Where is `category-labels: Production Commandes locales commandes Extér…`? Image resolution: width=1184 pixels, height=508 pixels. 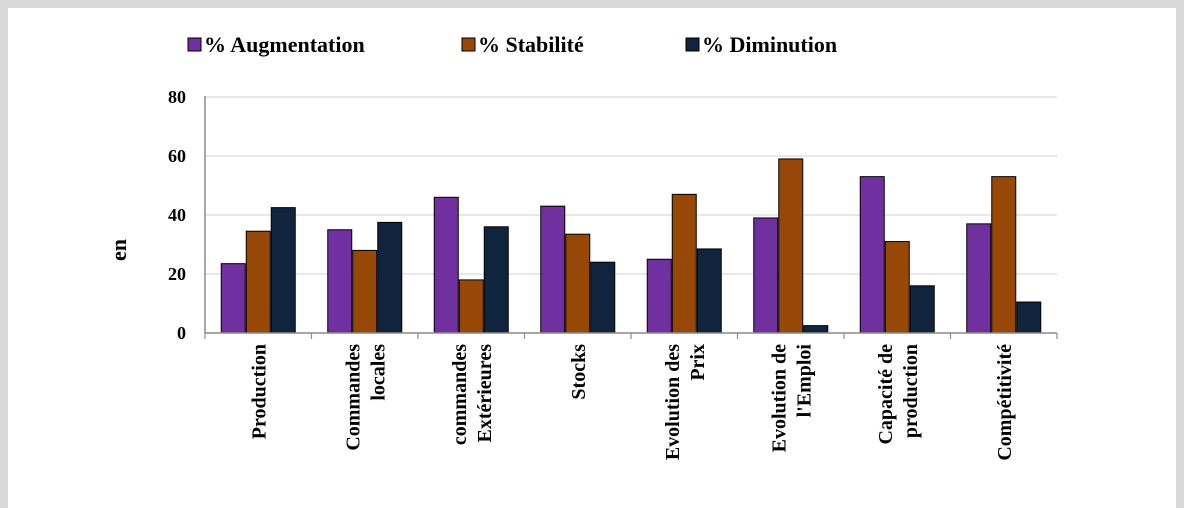
category-labels: Production Commandes locales commandes Extér… is located at coordinates (632, 402).